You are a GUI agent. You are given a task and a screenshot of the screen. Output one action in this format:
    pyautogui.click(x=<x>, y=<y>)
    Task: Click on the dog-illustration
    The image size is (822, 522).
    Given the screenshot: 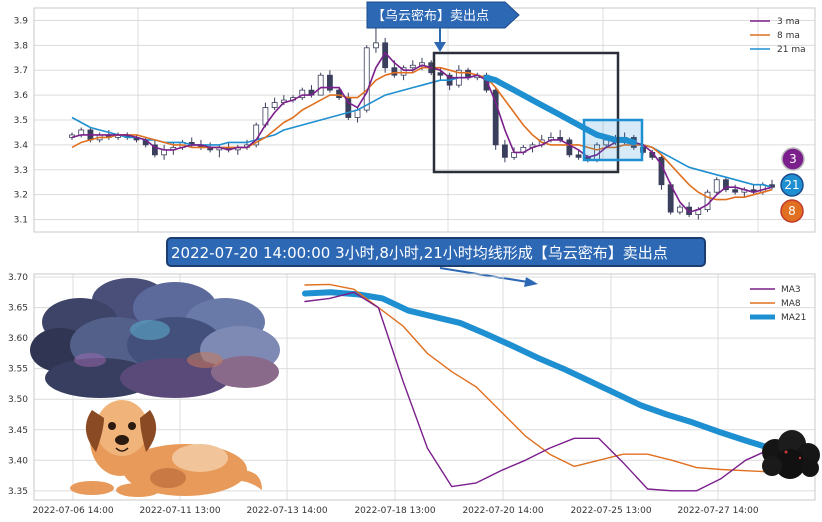 What is the action you would take?
    pyautogui.click(x=166, y=448)
    